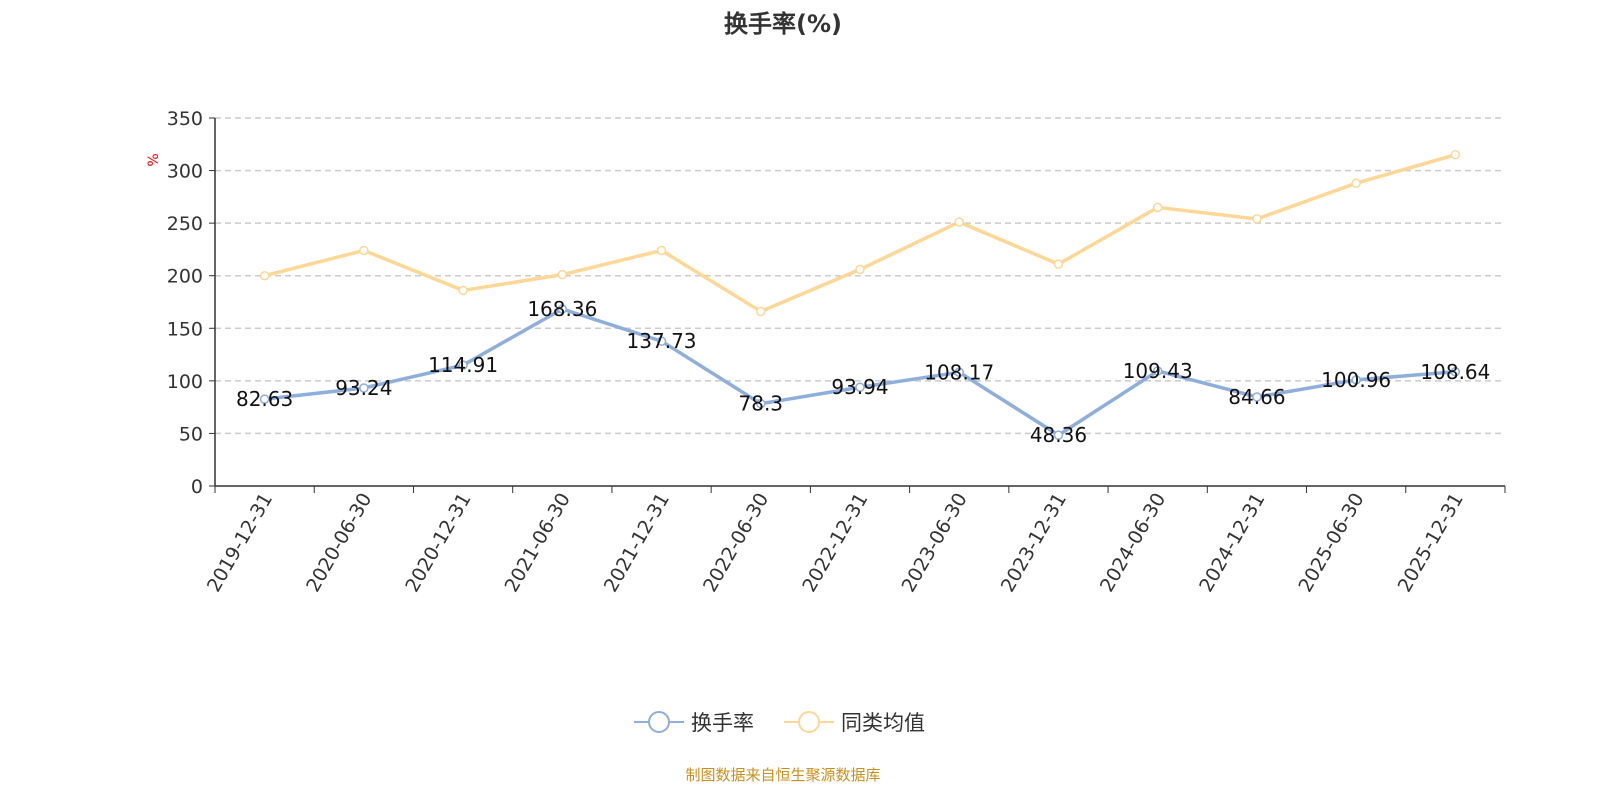 The image size is (1600, 800). I want to click on data-label: 93.94, so click(859, 387).